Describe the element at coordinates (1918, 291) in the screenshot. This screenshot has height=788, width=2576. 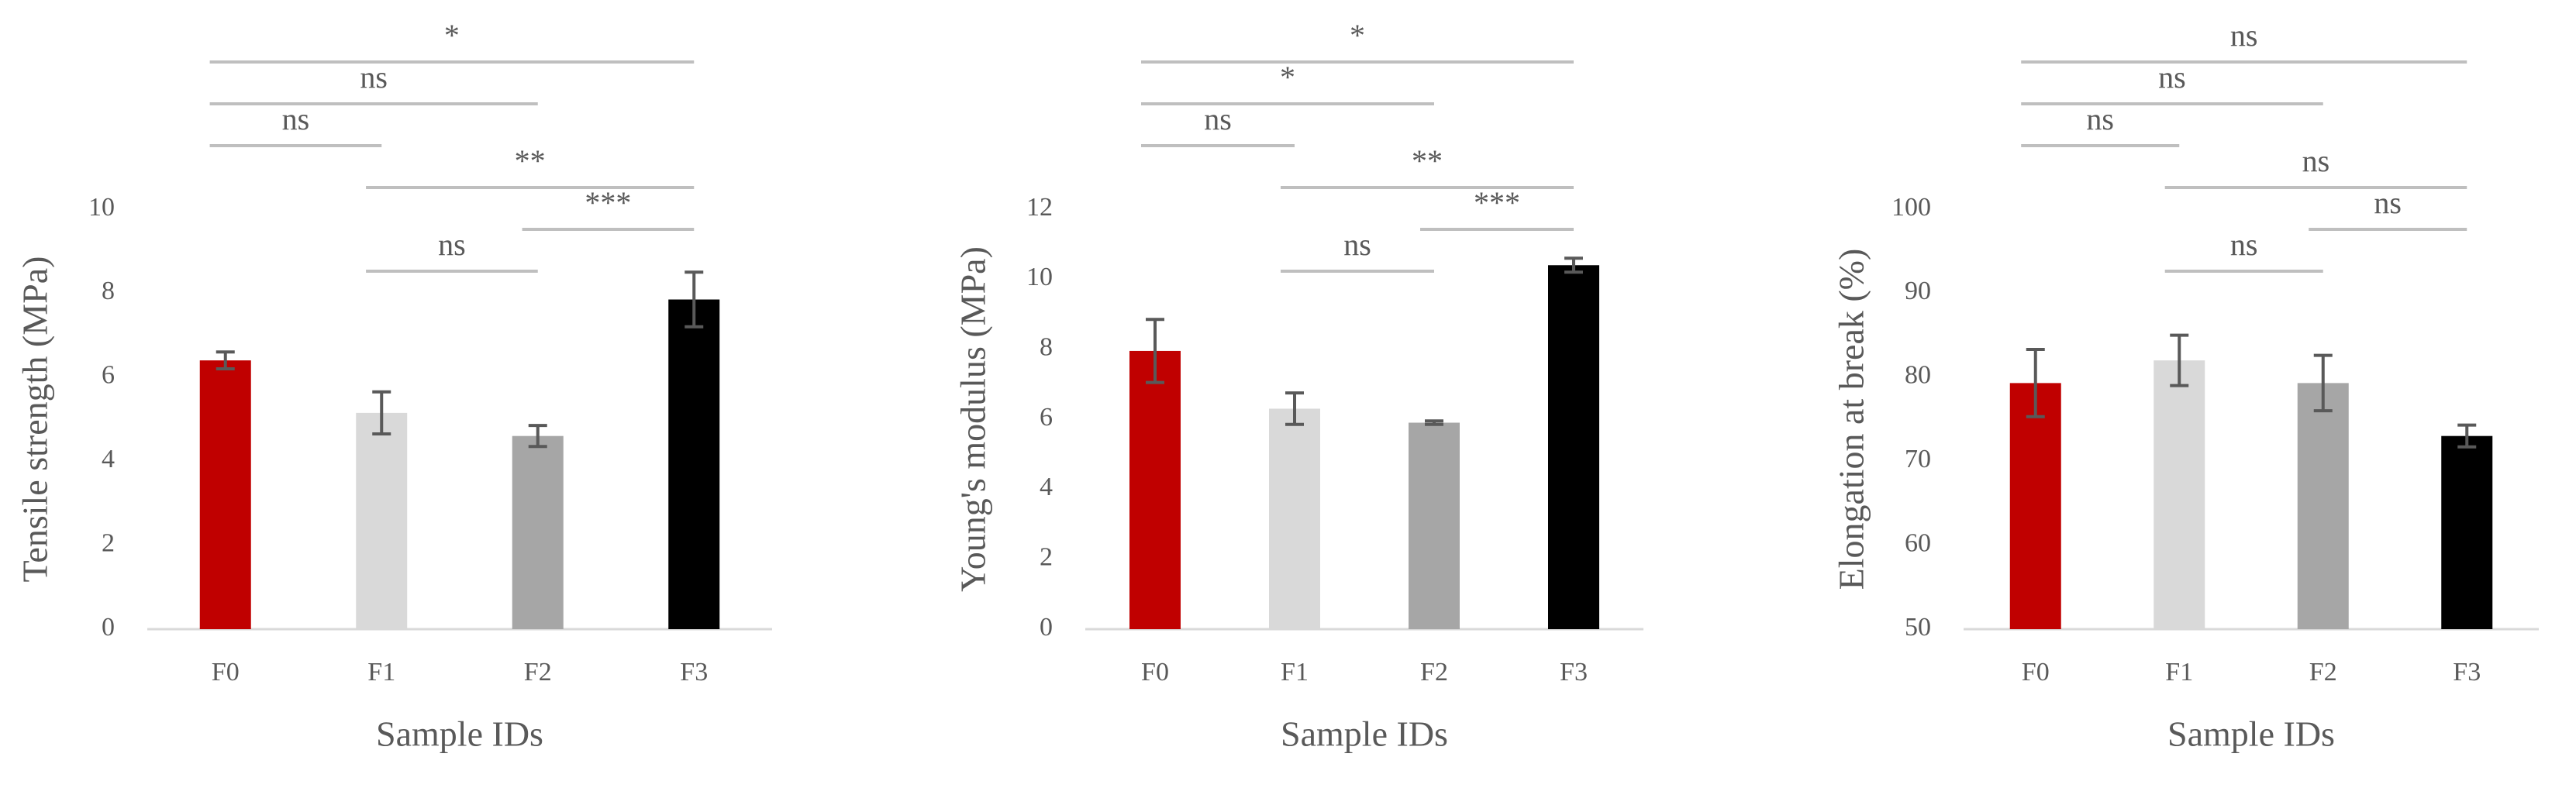
I see `y-tick-label: 90` at that location.